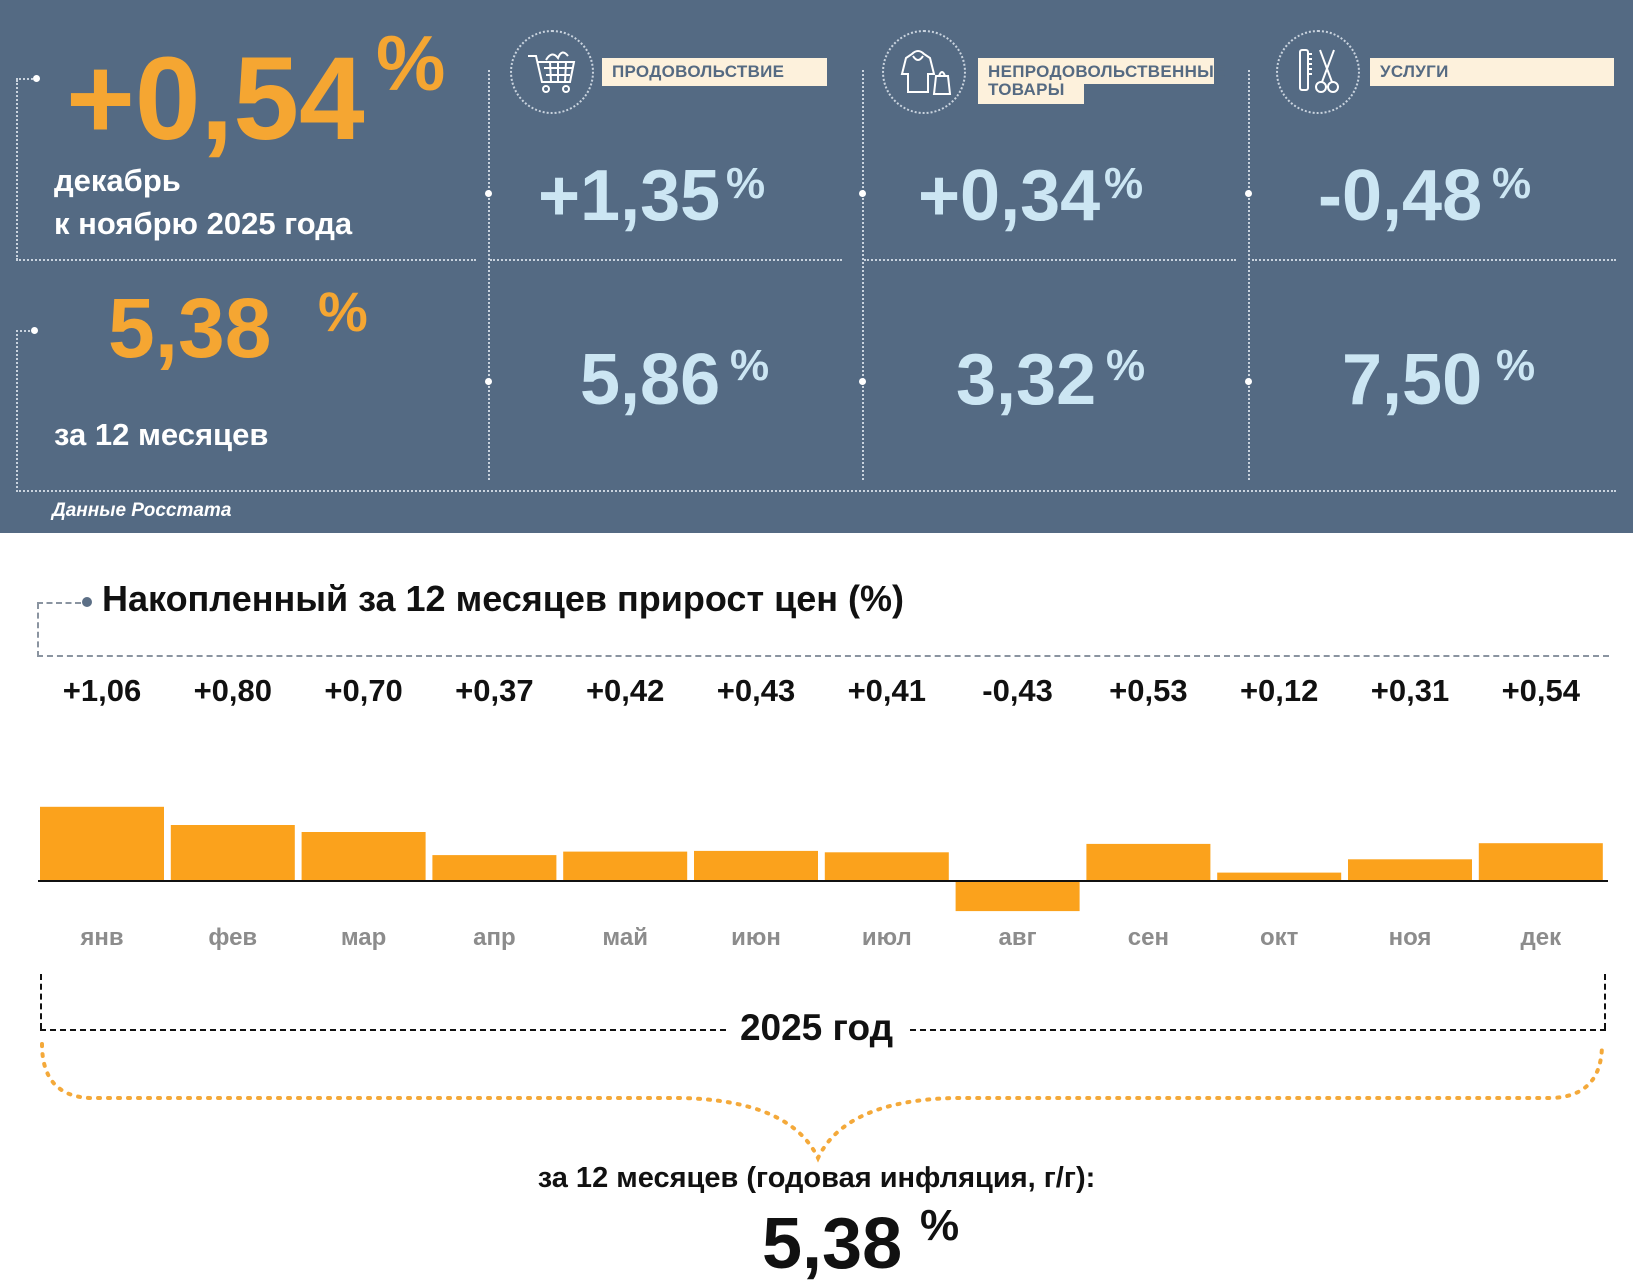 This screenshot has height=1285, width=1633. What do you see at coordinates (1605, 1001) in the screenshot?
I see `year-bracket-right` at bounding box center [1605, 1001].